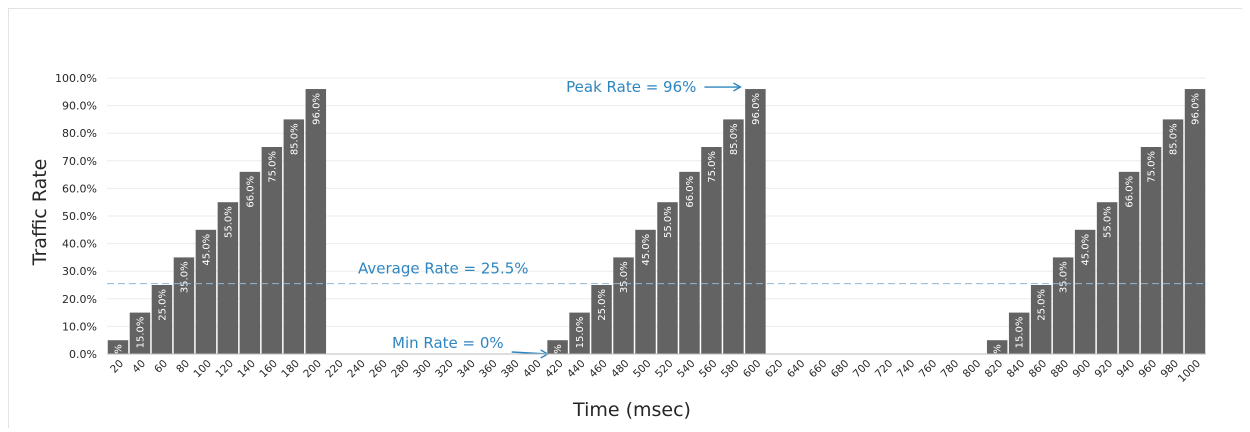 This screenshot has width=1250, height=432. What do you see at coordinates (1104, 369) in the screenshot?
I see `x-tick-label: 920` at bounding box center [1104, 369].